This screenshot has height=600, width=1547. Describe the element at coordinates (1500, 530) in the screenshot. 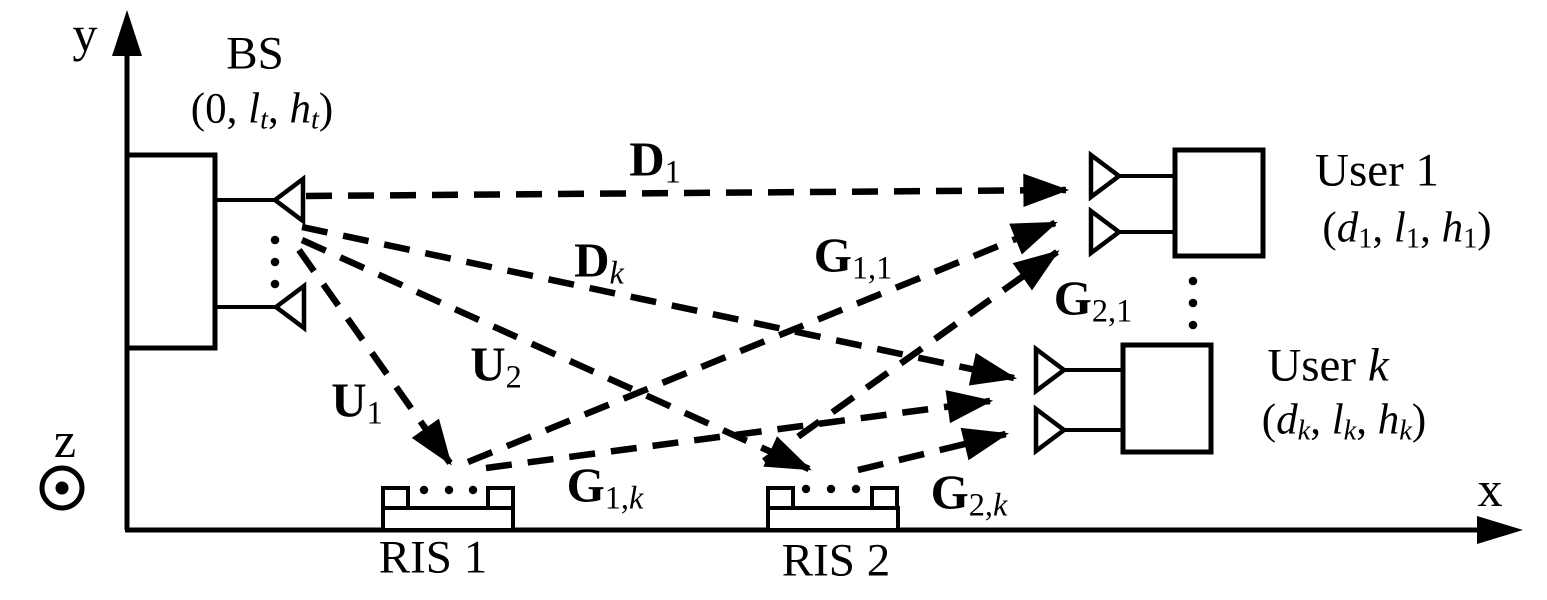

I see `x-axis-arrowhead-icon` at that location.